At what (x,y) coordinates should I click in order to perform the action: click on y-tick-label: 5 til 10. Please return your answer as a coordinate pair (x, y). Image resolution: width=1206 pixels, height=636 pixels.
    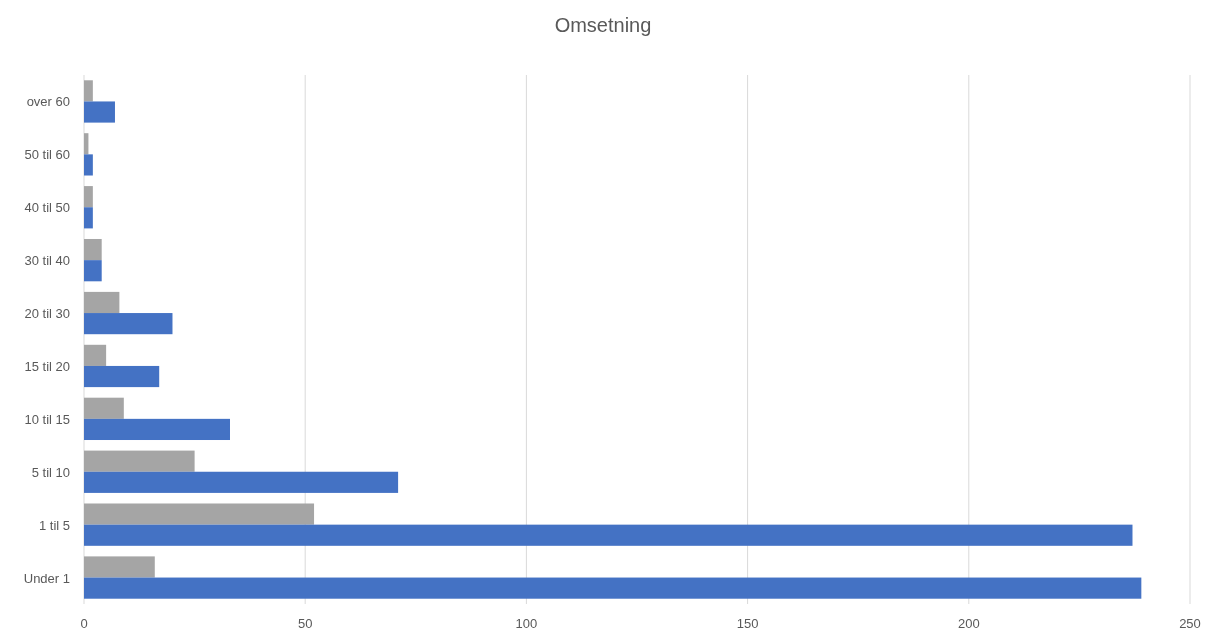
    Looking at the image, I should click on (50, 472).